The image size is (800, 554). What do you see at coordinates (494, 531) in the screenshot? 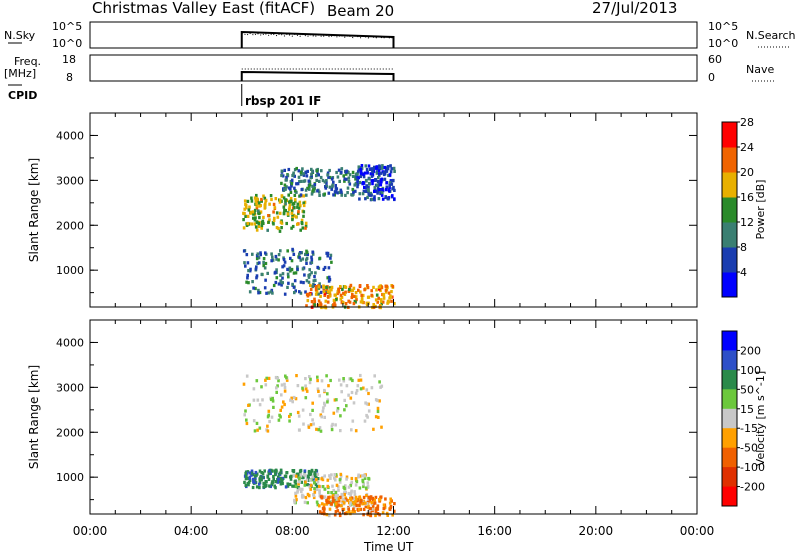
I see `xtick-label: 16:00` at bounding box center [494, 531].